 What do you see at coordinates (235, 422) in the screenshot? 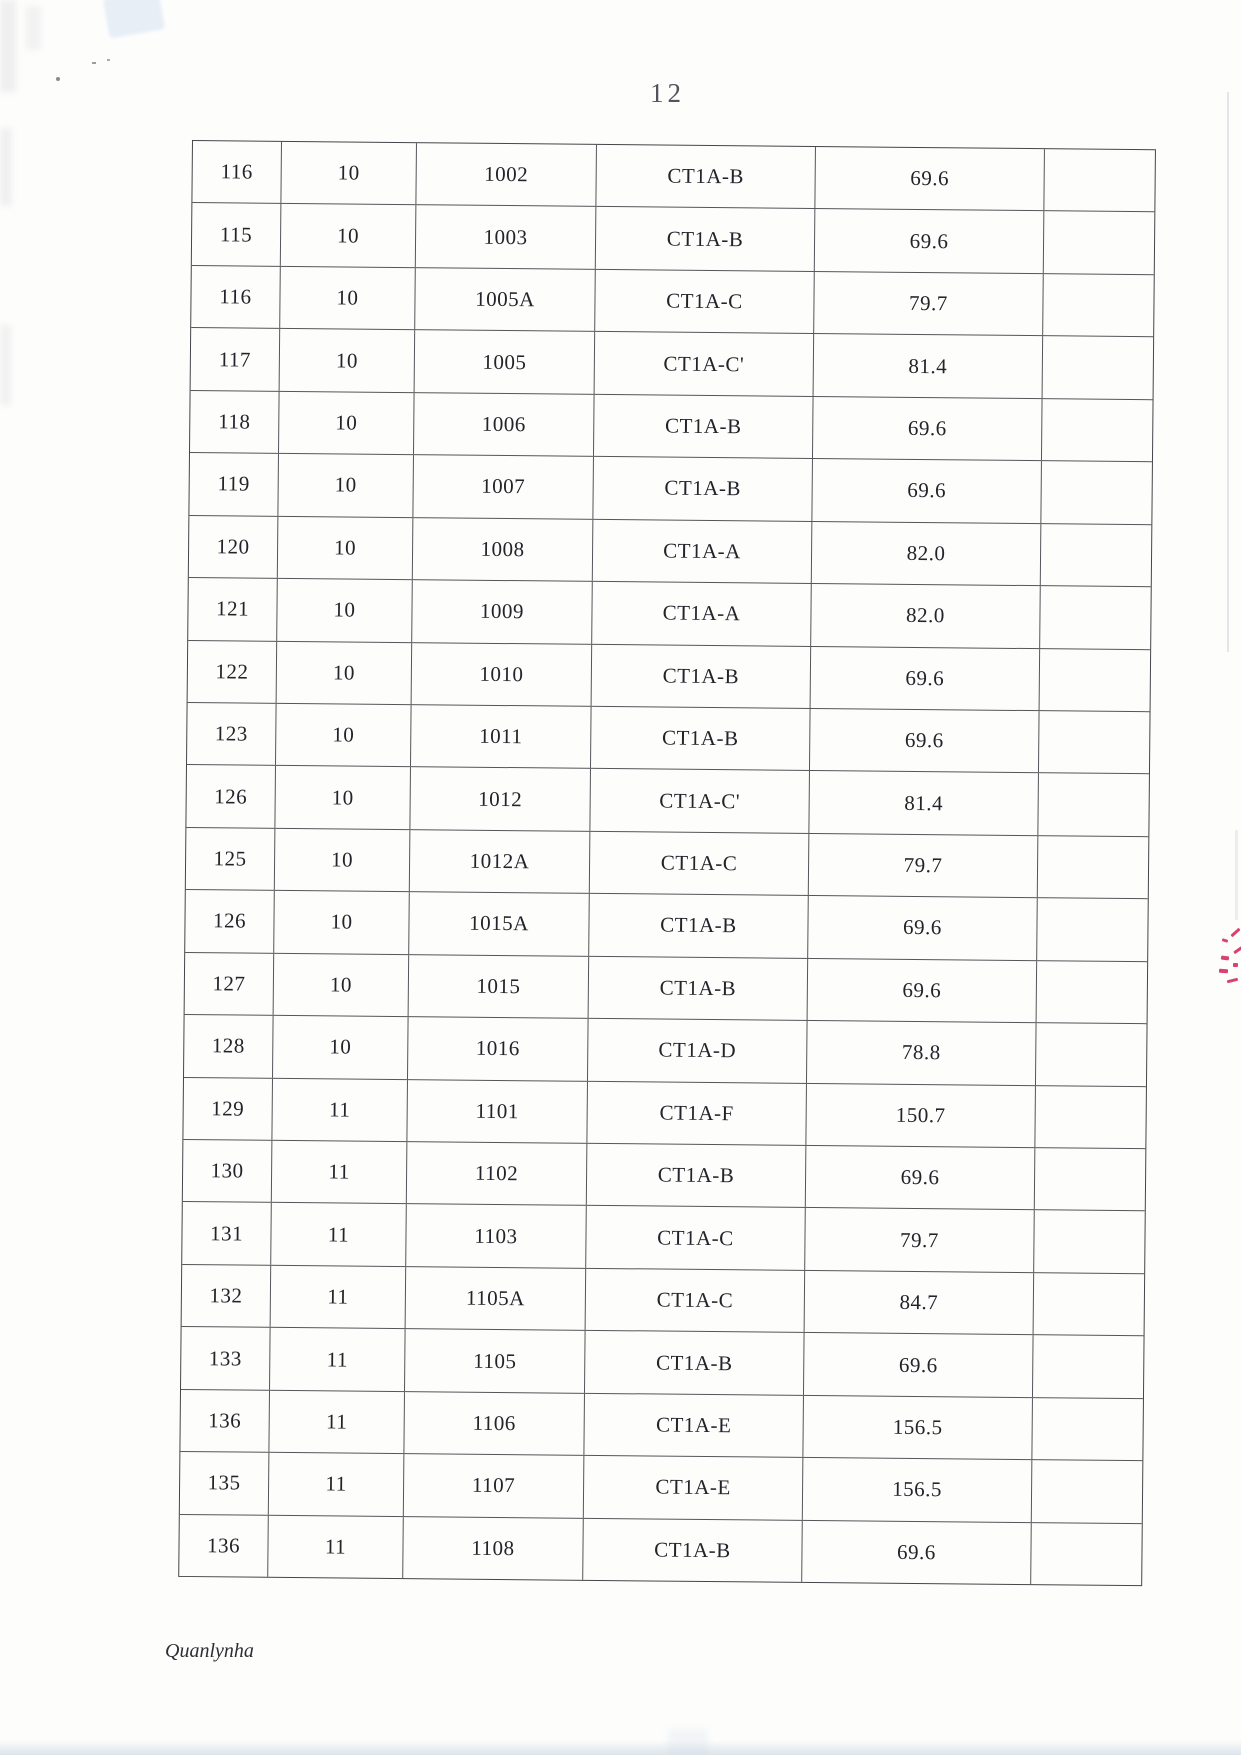
I see `table-cell: 118` at bounding box center [235, 422].